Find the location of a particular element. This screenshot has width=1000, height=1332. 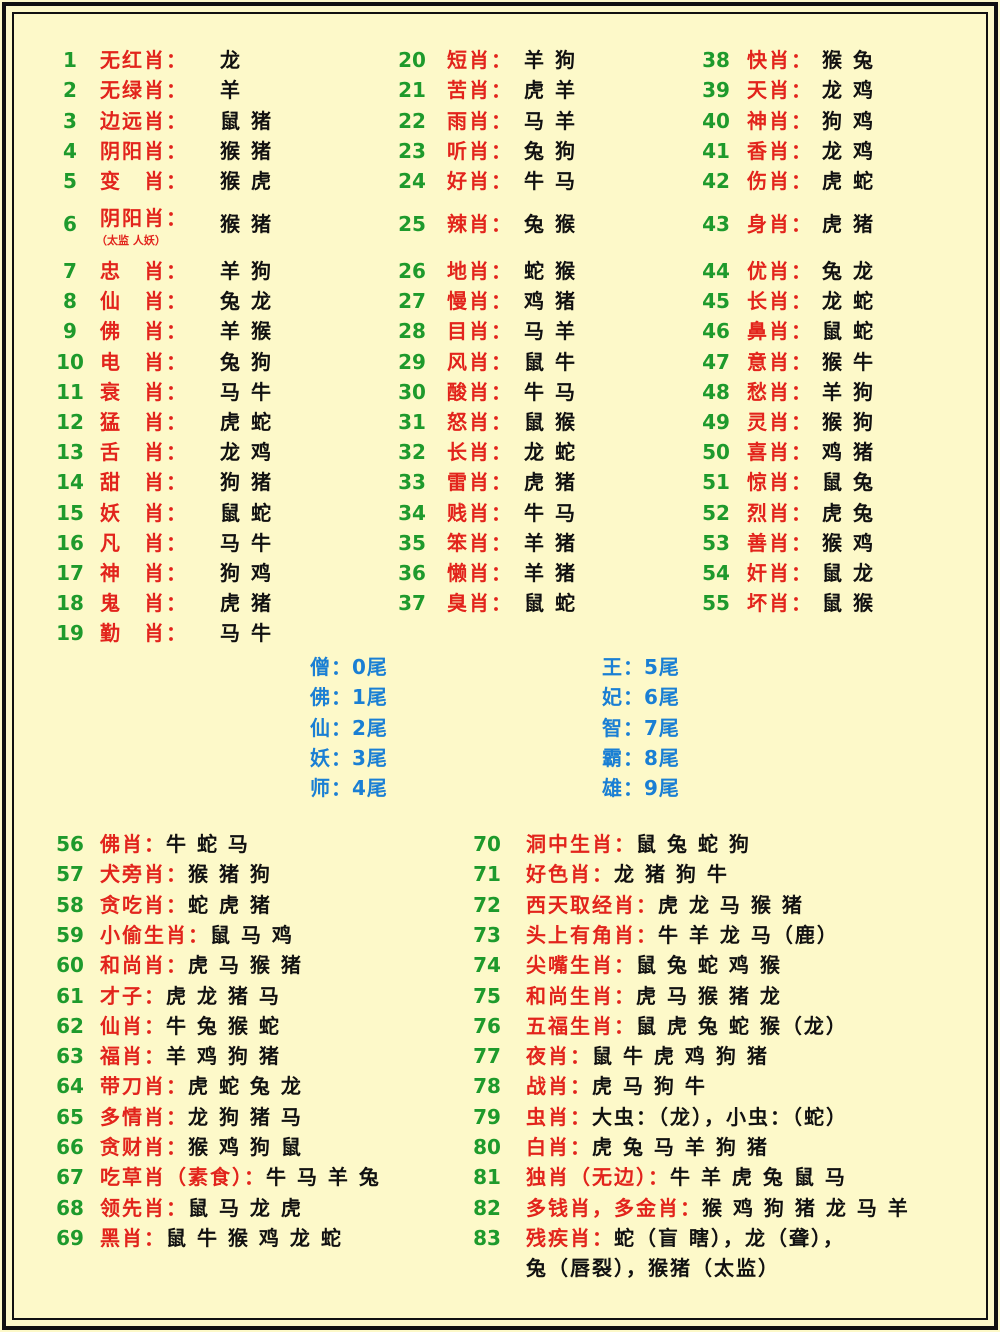

entry-value: 虎 马 狗 牛 is located at coordinates (649, 1086).